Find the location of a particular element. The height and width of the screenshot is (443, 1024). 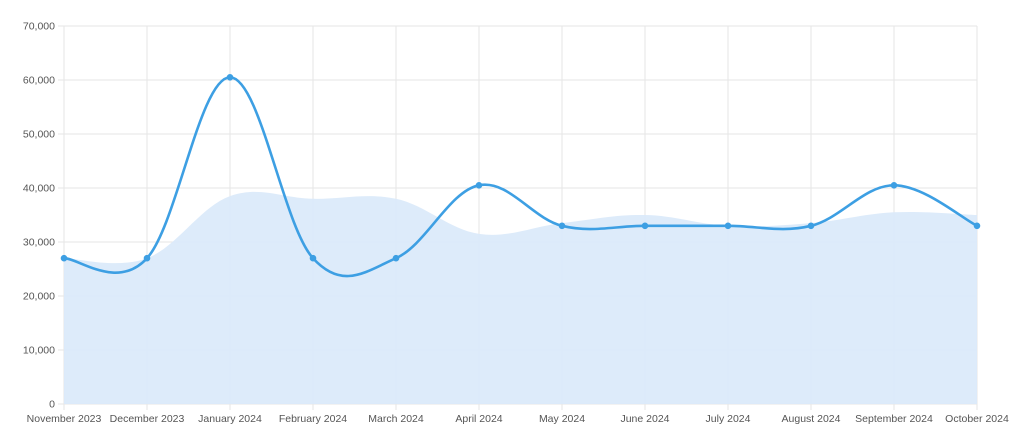

y-tick-label: 10,000 is located at coordinates (39, 351).